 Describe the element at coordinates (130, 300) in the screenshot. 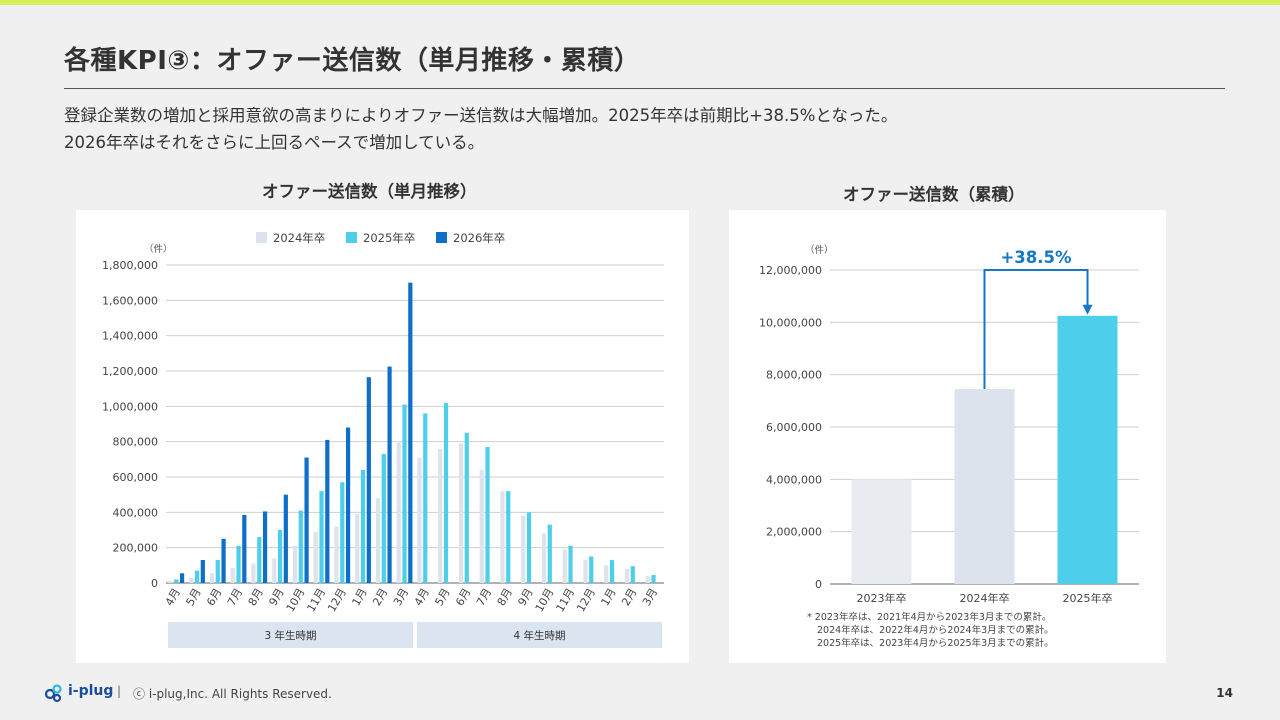

I see `y-tick-label: 1,600,000` at that location.